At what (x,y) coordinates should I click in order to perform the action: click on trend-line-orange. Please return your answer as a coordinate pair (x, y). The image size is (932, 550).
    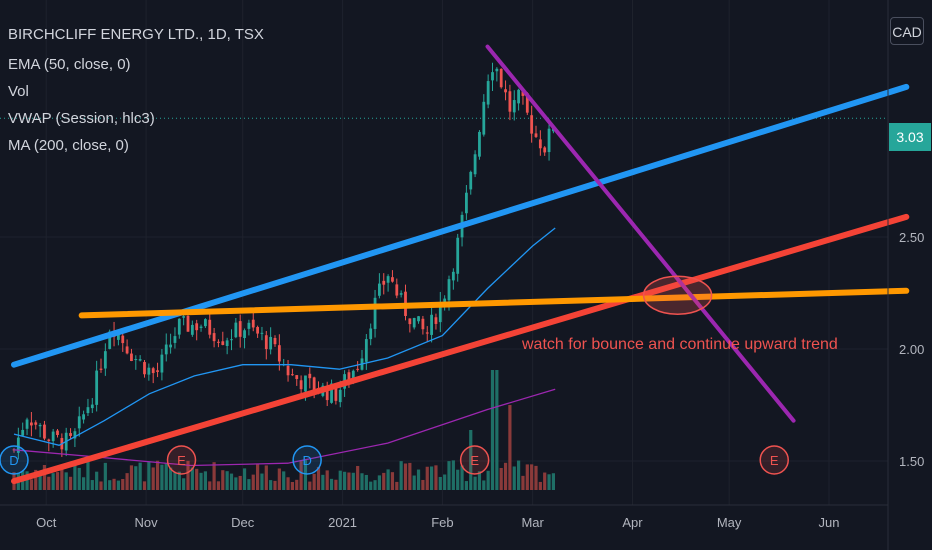
    Looking at the image, I should click on (494, 303).